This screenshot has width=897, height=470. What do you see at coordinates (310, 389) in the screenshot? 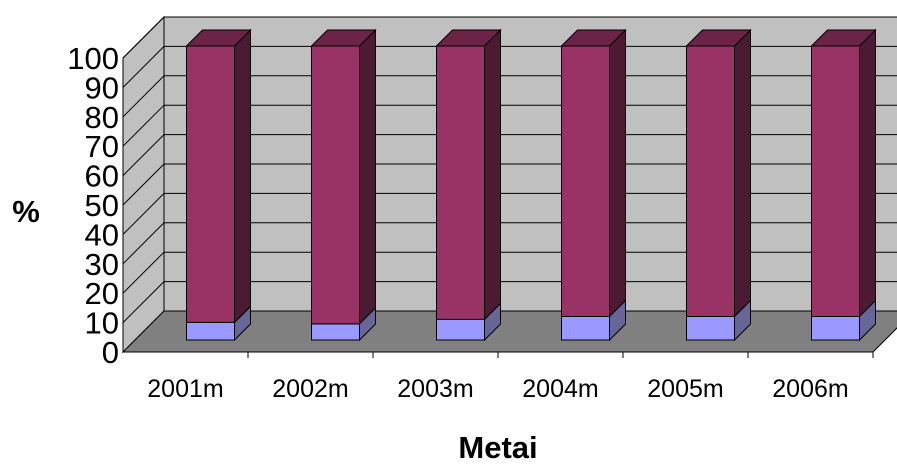
I see `x-category-label: 2002m` at bounding box center [310, 389].